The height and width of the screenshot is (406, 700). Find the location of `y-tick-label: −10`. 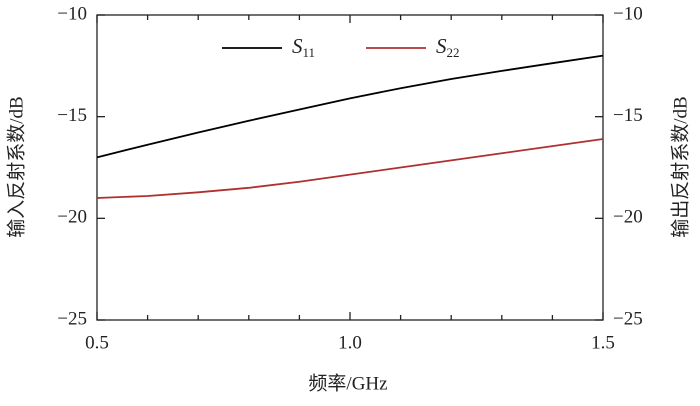

y-tick-label: −10 is located at coordinates (72, 13).